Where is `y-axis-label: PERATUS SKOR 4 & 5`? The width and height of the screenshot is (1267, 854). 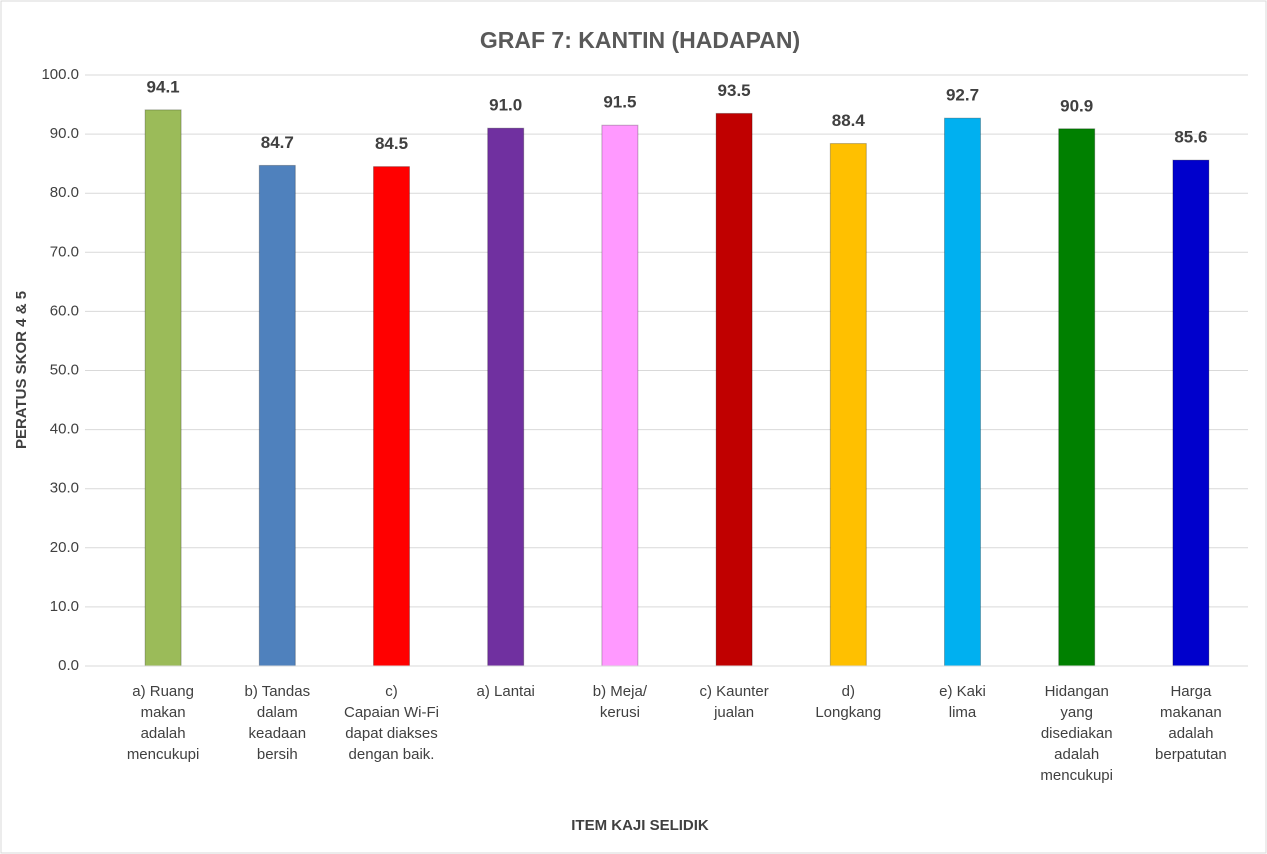
y-axis-label: PERATUS SKOR 4 & 5 is located at coordinates (21, 370).